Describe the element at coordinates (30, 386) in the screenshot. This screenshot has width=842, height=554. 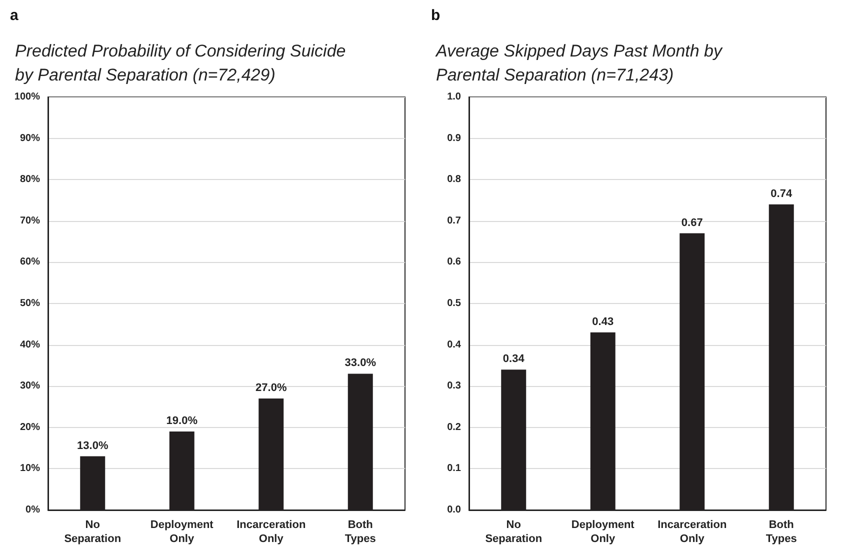
I see `y-tick-label: 30%` at that location.